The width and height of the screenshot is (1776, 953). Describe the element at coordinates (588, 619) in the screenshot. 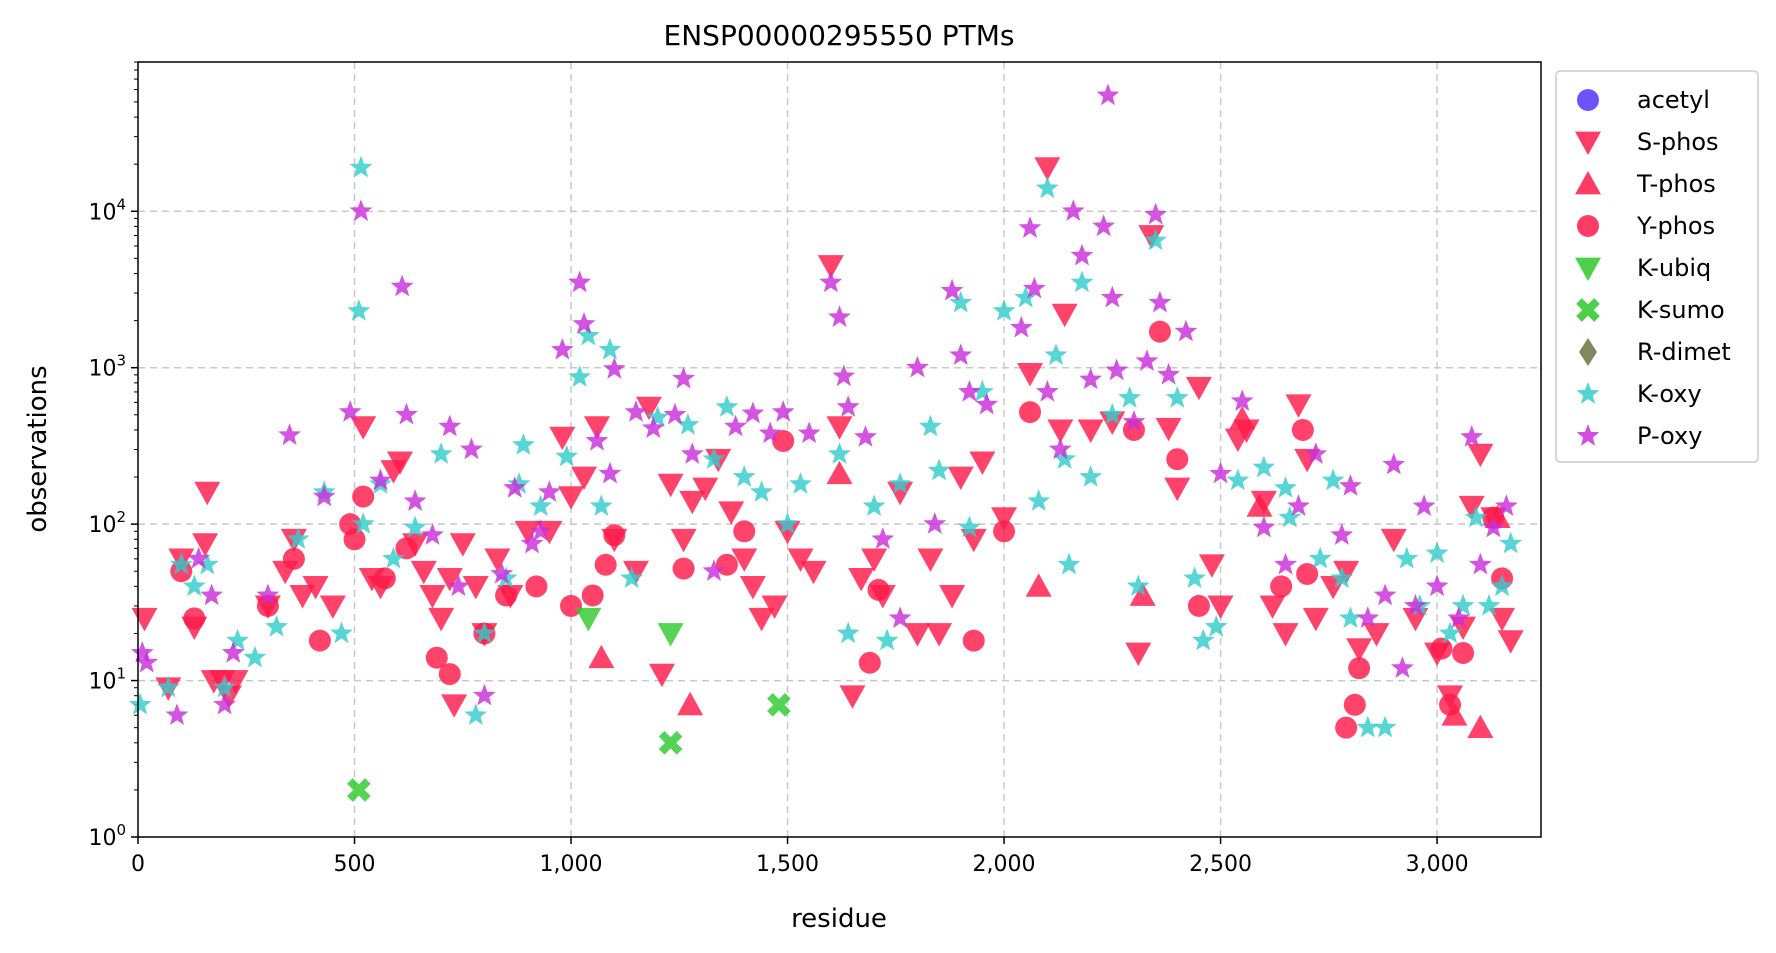

I see `point-k-ubiq` at that location.